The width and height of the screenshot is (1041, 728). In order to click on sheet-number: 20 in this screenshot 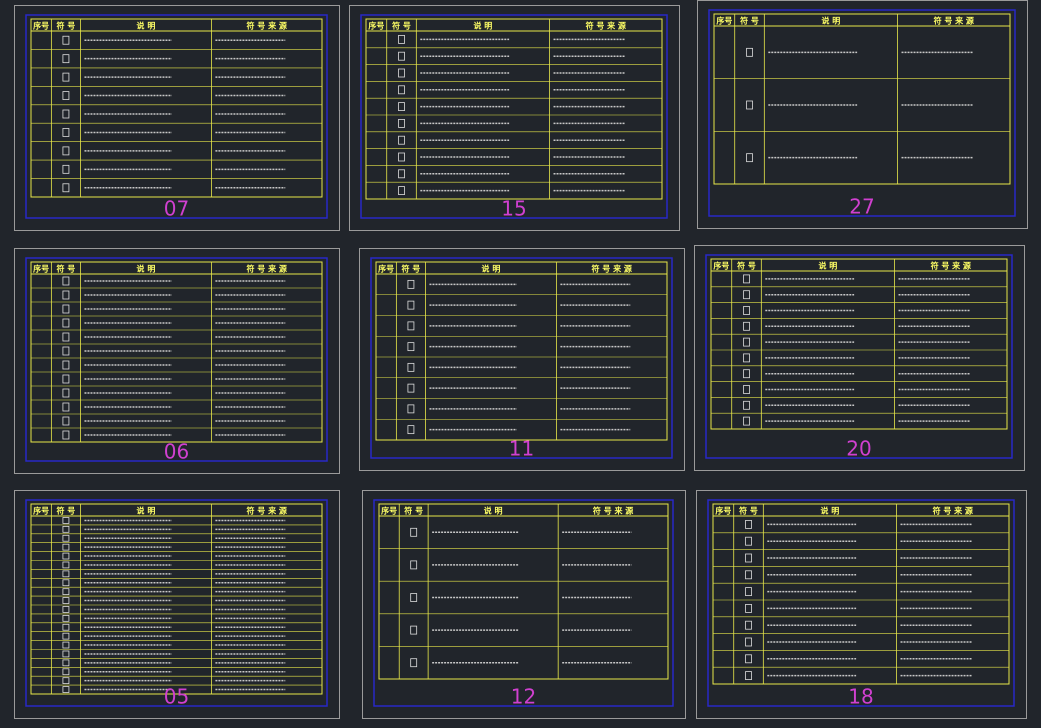, I will do `click(858, 449)`.